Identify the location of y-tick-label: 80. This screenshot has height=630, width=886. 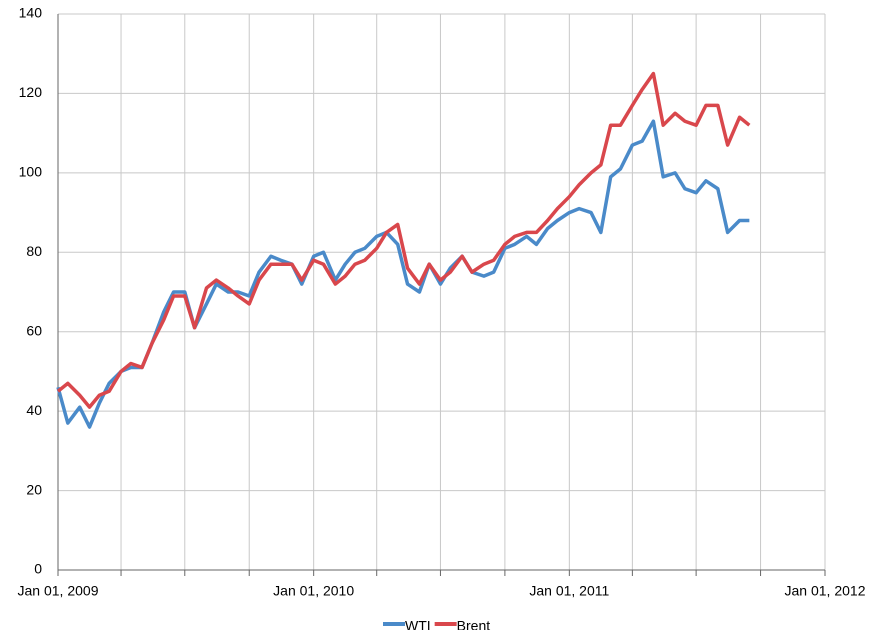
(34, 251).